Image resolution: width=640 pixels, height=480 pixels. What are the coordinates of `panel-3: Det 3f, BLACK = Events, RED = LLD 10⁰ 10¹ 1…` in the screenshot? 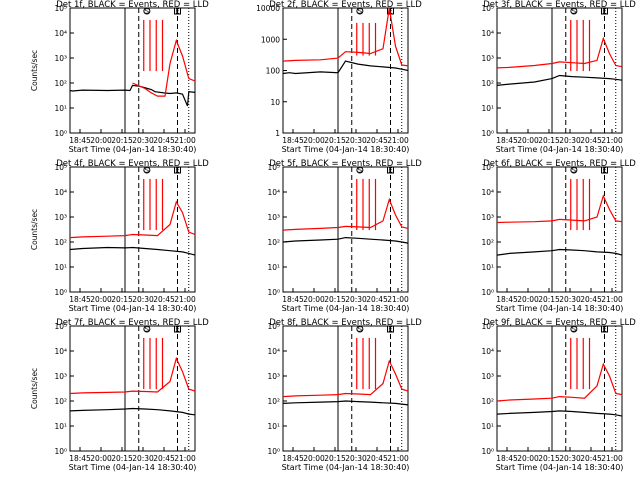 It's located at (558, 77).